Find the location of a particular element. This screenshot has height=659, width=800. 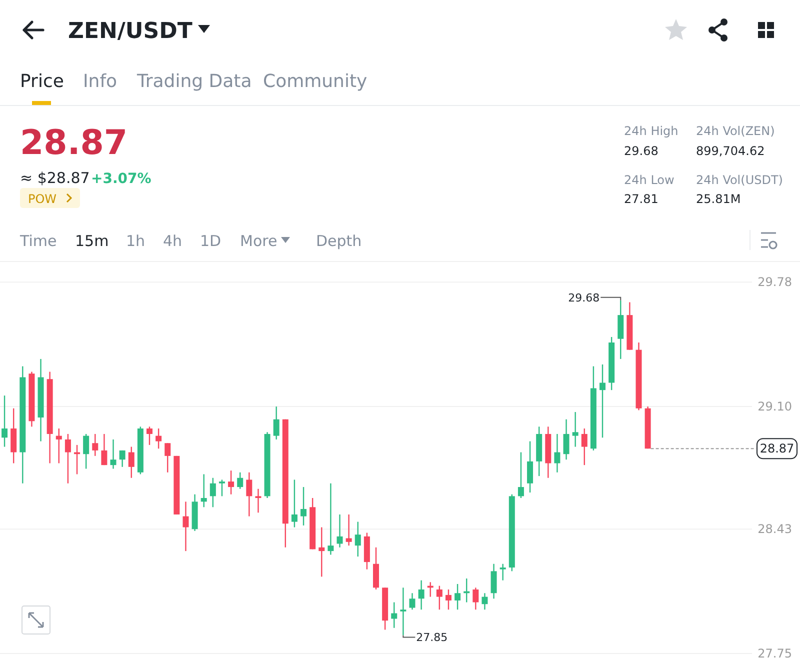

text: Info is located at coordinates (100, 81).